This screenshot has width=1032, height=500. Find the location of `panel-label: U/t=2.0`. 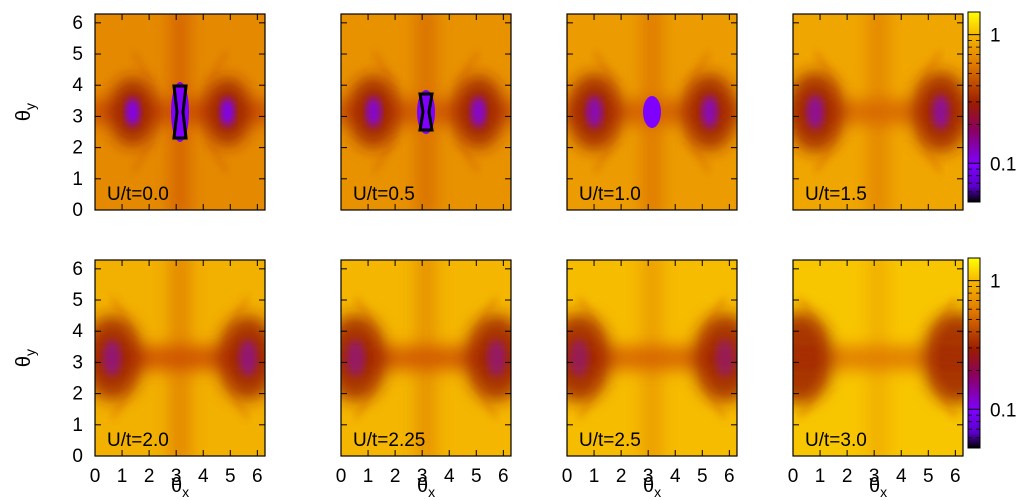

panel-label: U/t=2.0 is located at coordinates (138, 440).